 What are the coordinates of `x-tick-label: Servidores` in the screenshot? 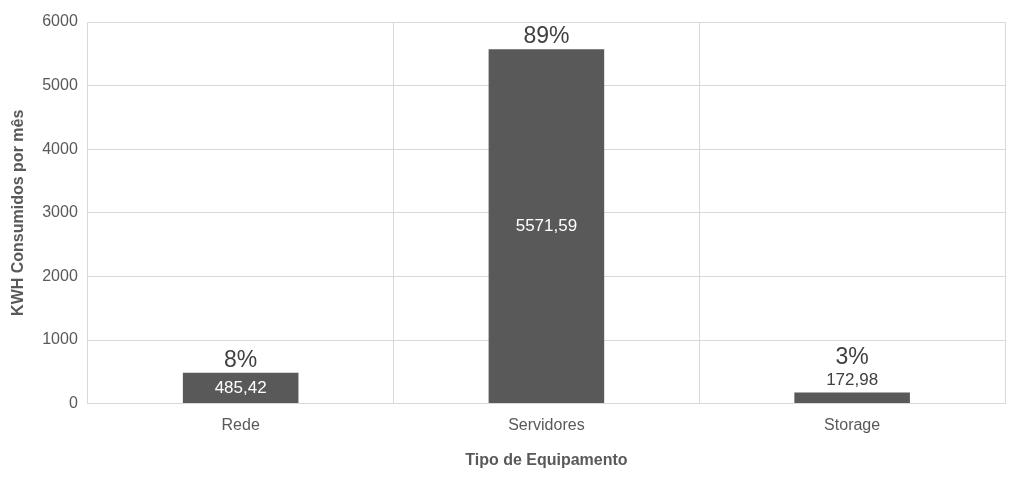 It's located at (546, 424).